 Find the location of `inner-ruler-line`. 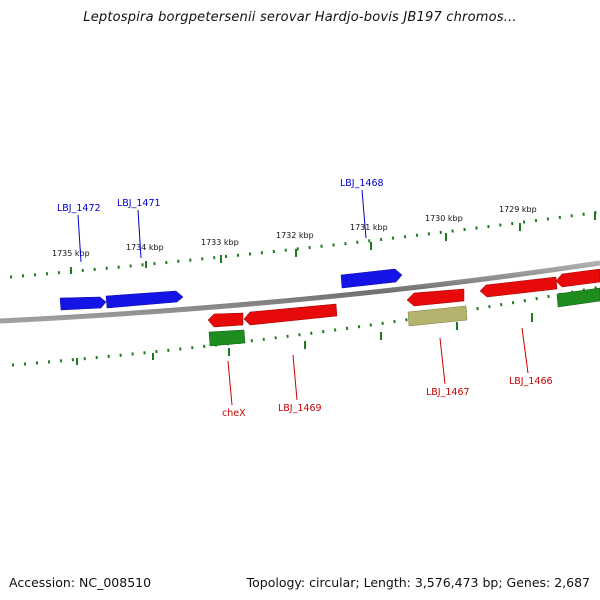

inner-ruler-line is located at coordinates (305, 326).